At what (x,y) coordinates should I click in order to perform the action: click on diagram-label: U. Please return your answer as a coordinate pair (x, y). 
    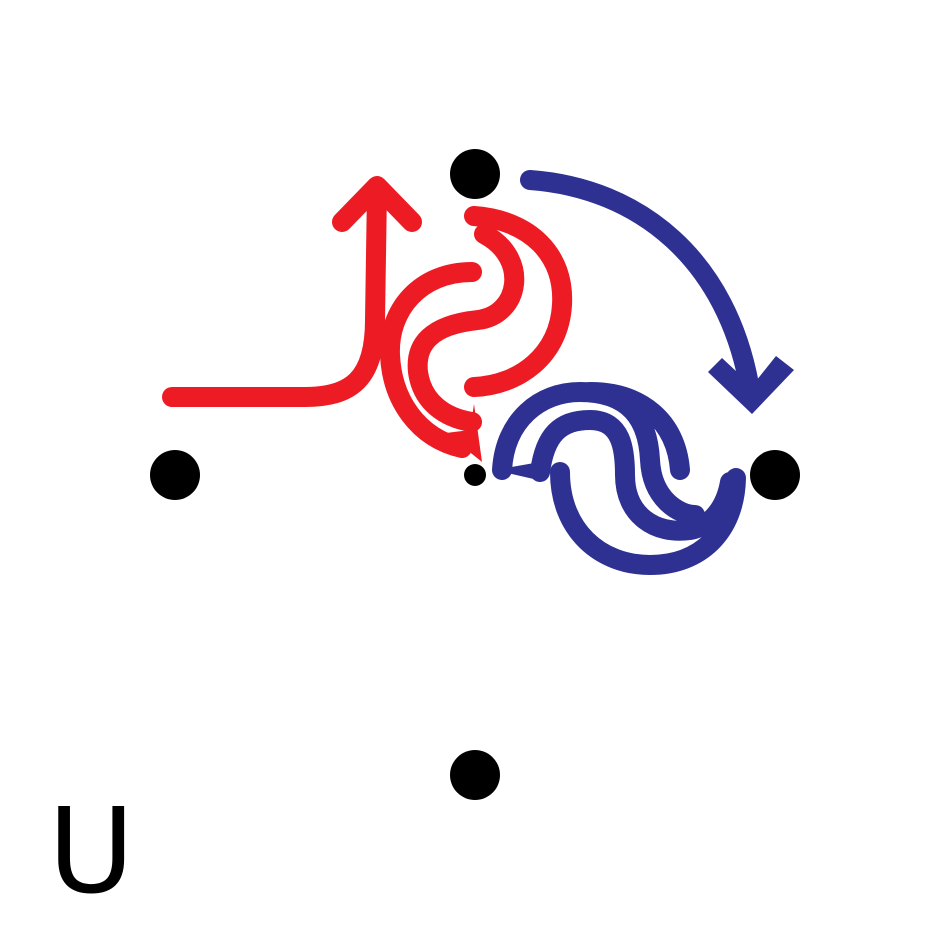
    Looking at the image, I should click on (91, 851).